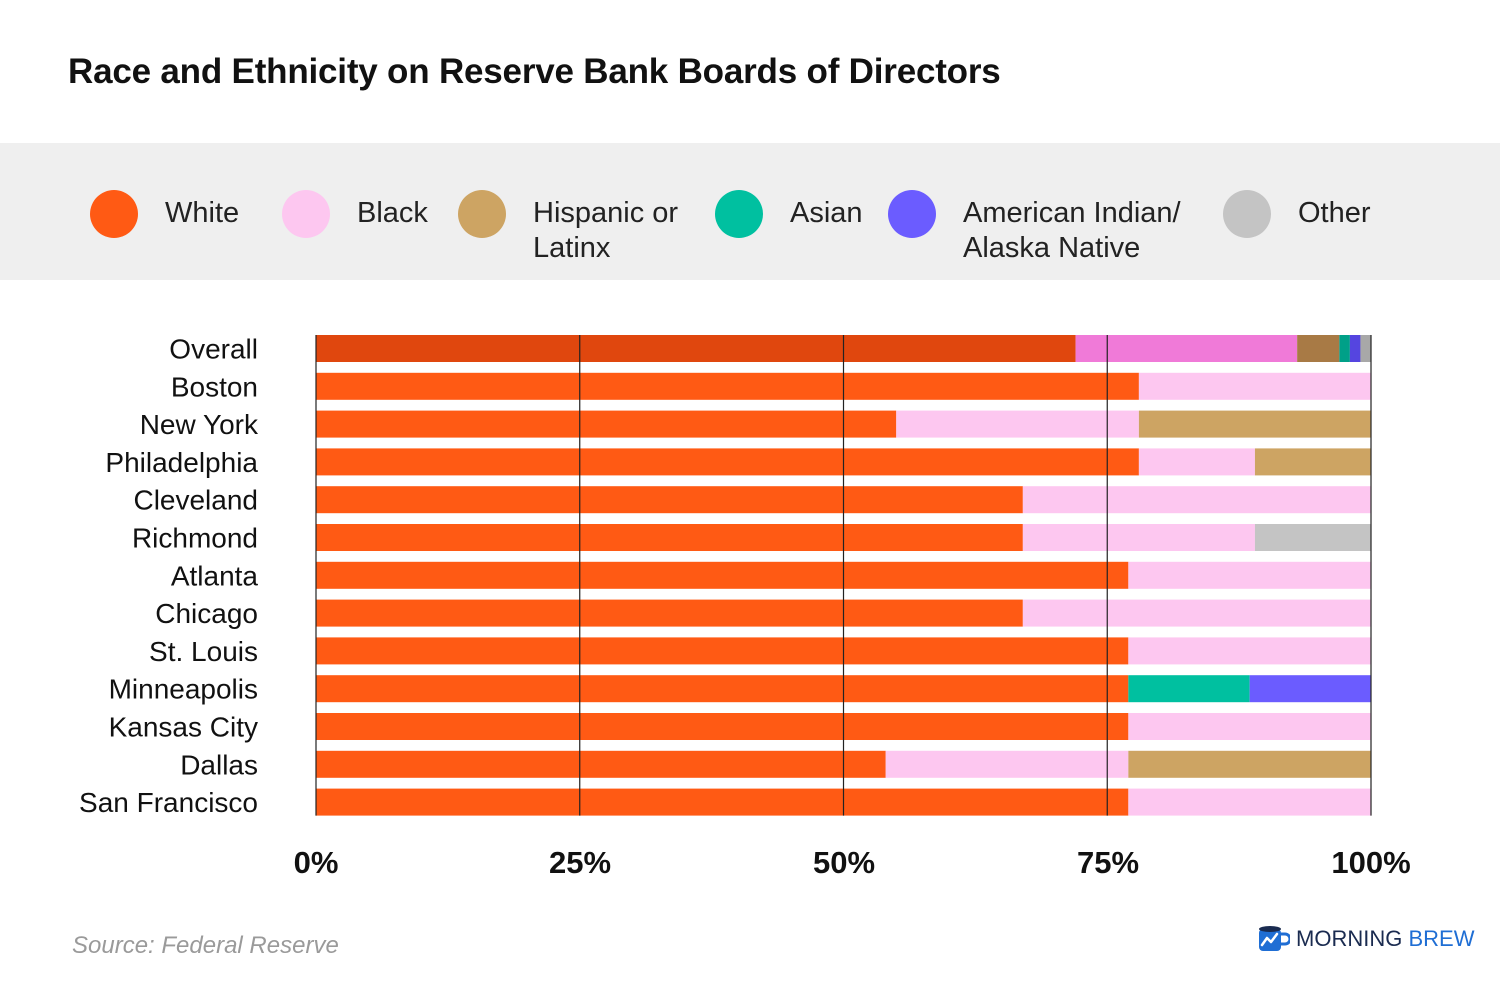  What do you see at coordinates (1138, 537) in the screenshot?
I see `bar-richmond-black` at bounding box center [1138, 537].